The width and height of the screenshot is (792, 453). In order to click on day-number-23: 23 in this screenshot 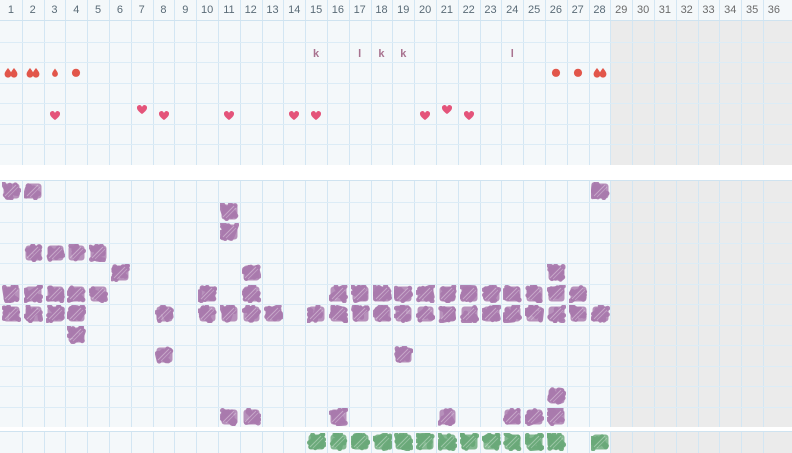, I will do `click(490, 10)`.